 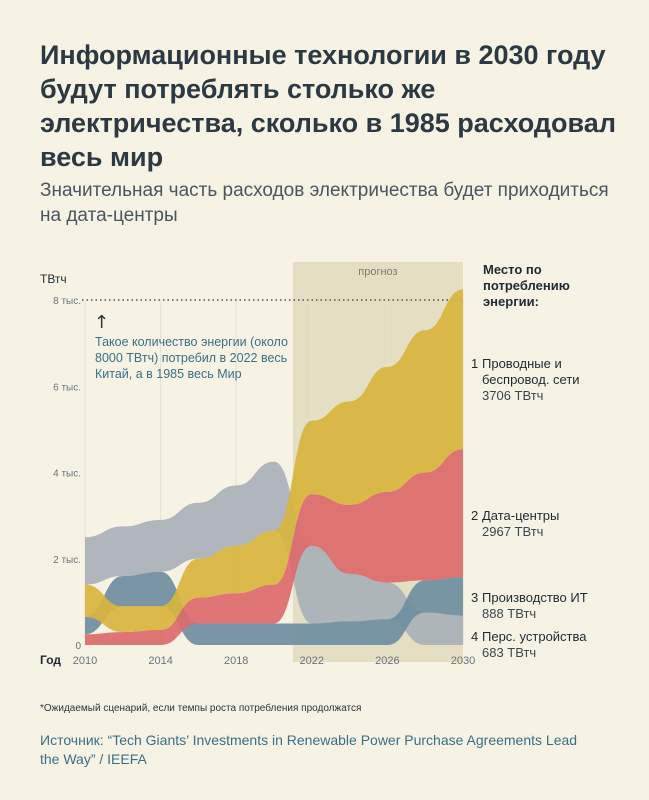 What do you see at coordinates (50, 660) in the screenshot?
I see `x-axis-label: Год` at bounding box center [50, 660].